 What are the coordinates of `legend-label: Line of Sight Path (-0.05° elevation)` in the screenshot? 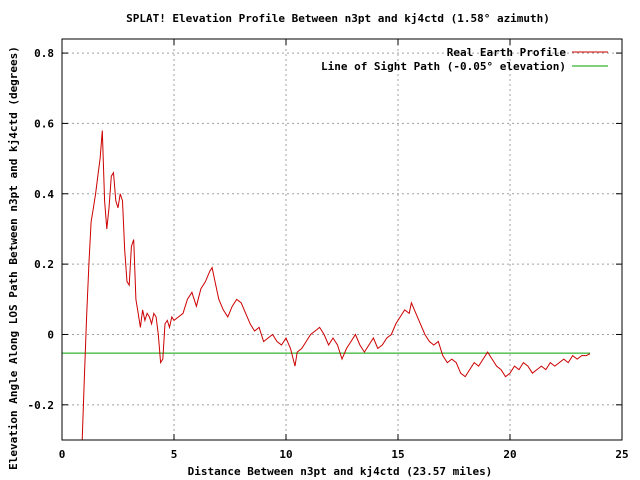 It's located at (443, 66).